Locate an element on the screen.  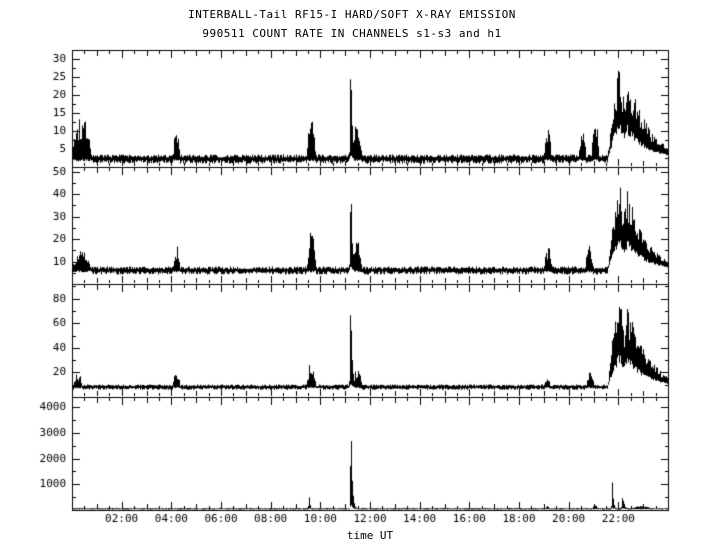
x-axis-label: time UT is located at coordinates (370, 535).